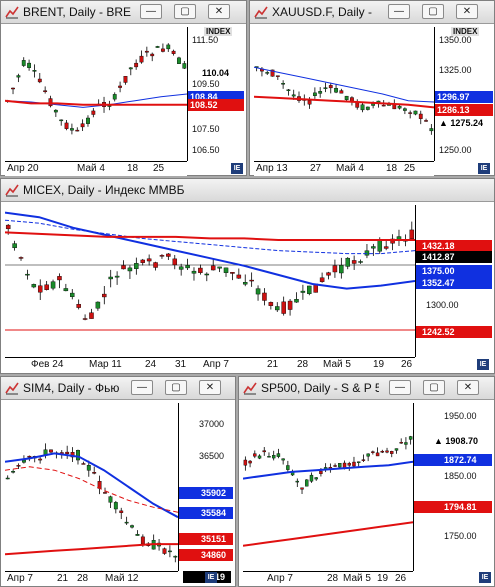  I want to click on title-bar: XAUUSD.F, Daily - — ▢ ✕, so click(372, 12).